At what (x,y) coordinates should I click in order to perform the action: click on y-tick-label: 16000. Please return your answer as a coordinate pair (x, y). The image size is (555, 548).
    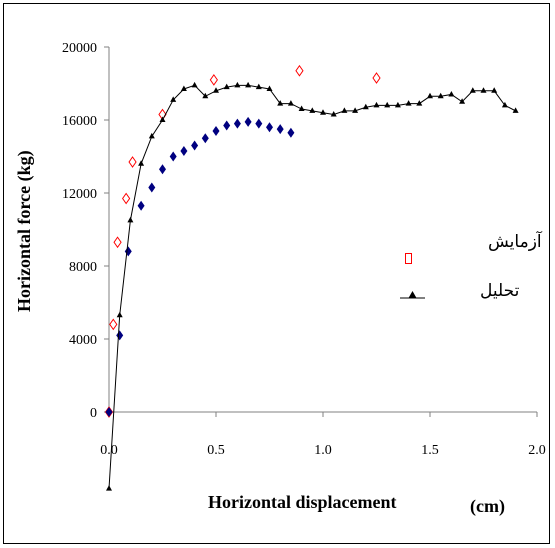
    Looking at the image, I should click on (79, 121).